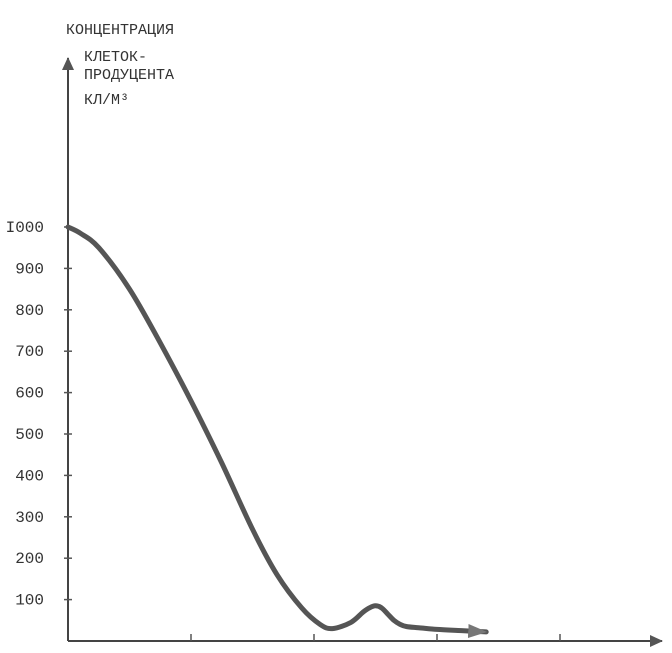  Describe the element at coordinates (375, 637) in the screenshot. I see `x-ticks` at that location.